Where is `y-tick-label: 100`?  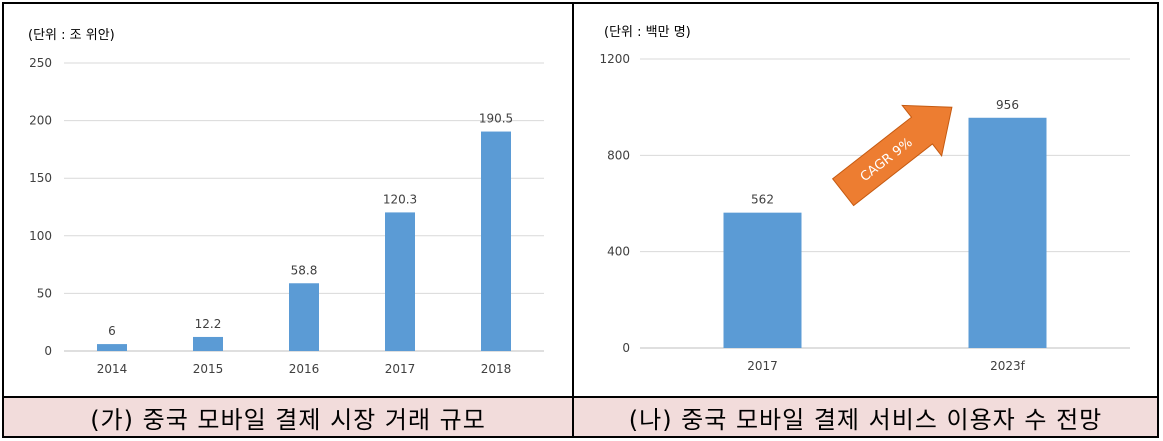
y-tick-label: 100 is located at coordinates (40, 236).